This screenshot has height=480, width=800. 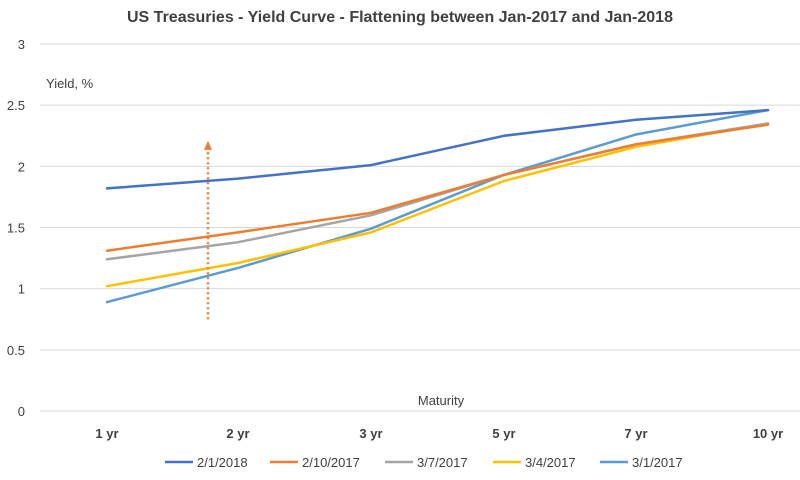 I want to click on y-tick-label: 0, so click(x=21, y=411).